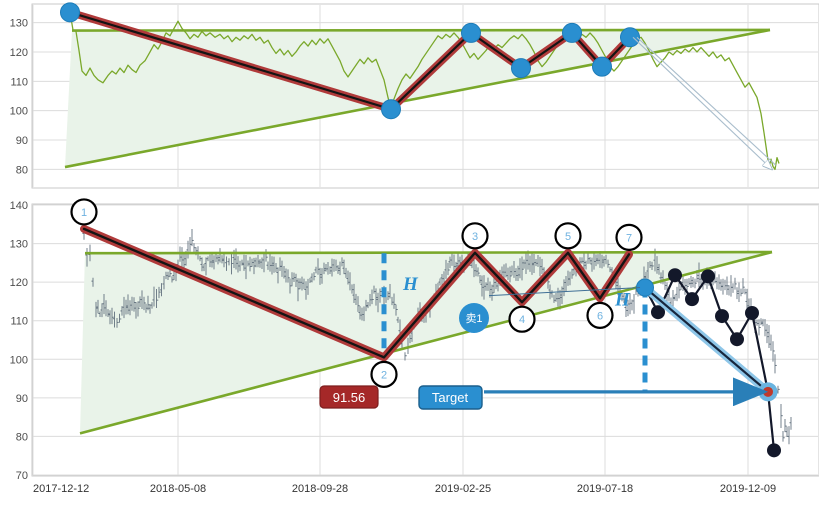 The image size is (819, 520). I want to click on wave-label-marker: 1, so click(84, 212).